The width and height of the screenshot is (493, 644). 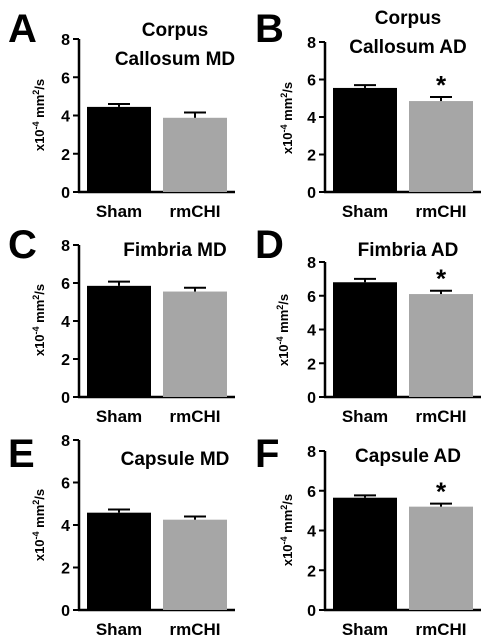 What do you see at coordinates (22, 245) in the screenshot?
I see `panel-letter: C` at bounding box center [22, 245].